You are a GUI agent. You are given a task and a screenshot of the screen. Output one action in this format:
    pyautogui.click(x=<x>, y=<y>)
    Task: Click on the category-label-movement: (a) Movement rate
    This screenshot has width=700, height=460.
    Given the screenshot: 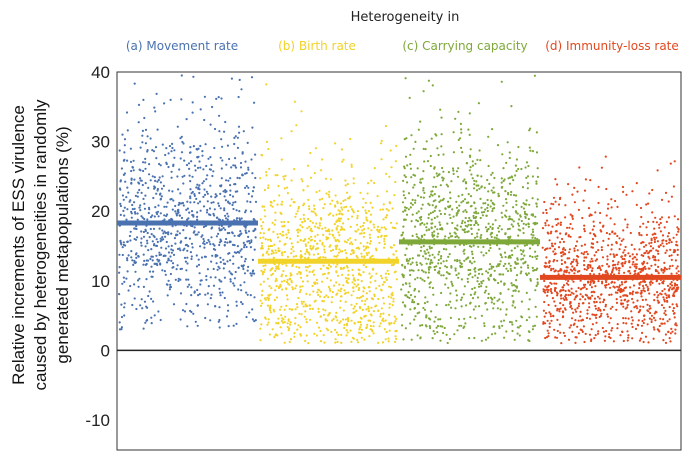 What is the action you would take?
    pyautogui.click(x=182, y=46)
    